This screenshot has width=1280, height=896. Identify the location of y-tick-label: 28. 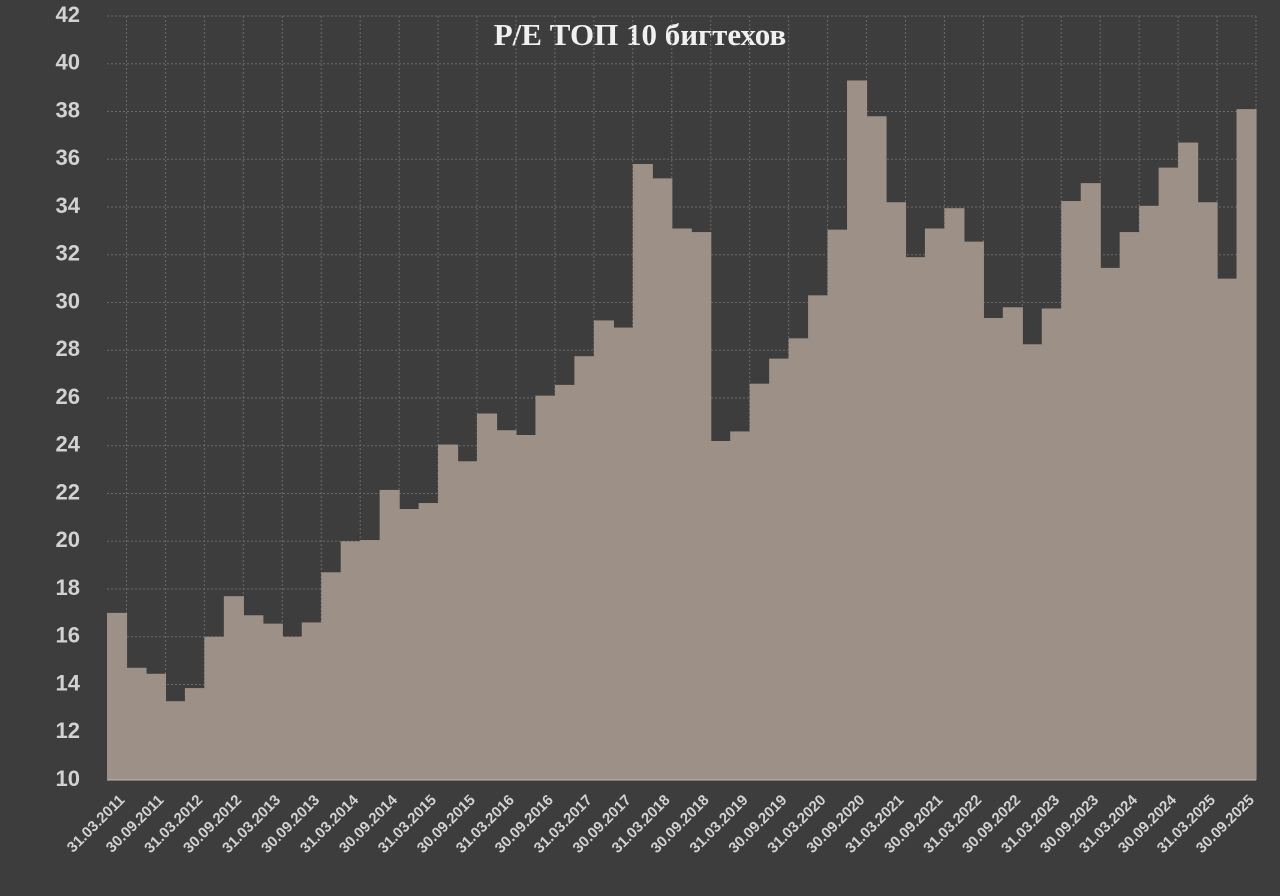
(68, 348).